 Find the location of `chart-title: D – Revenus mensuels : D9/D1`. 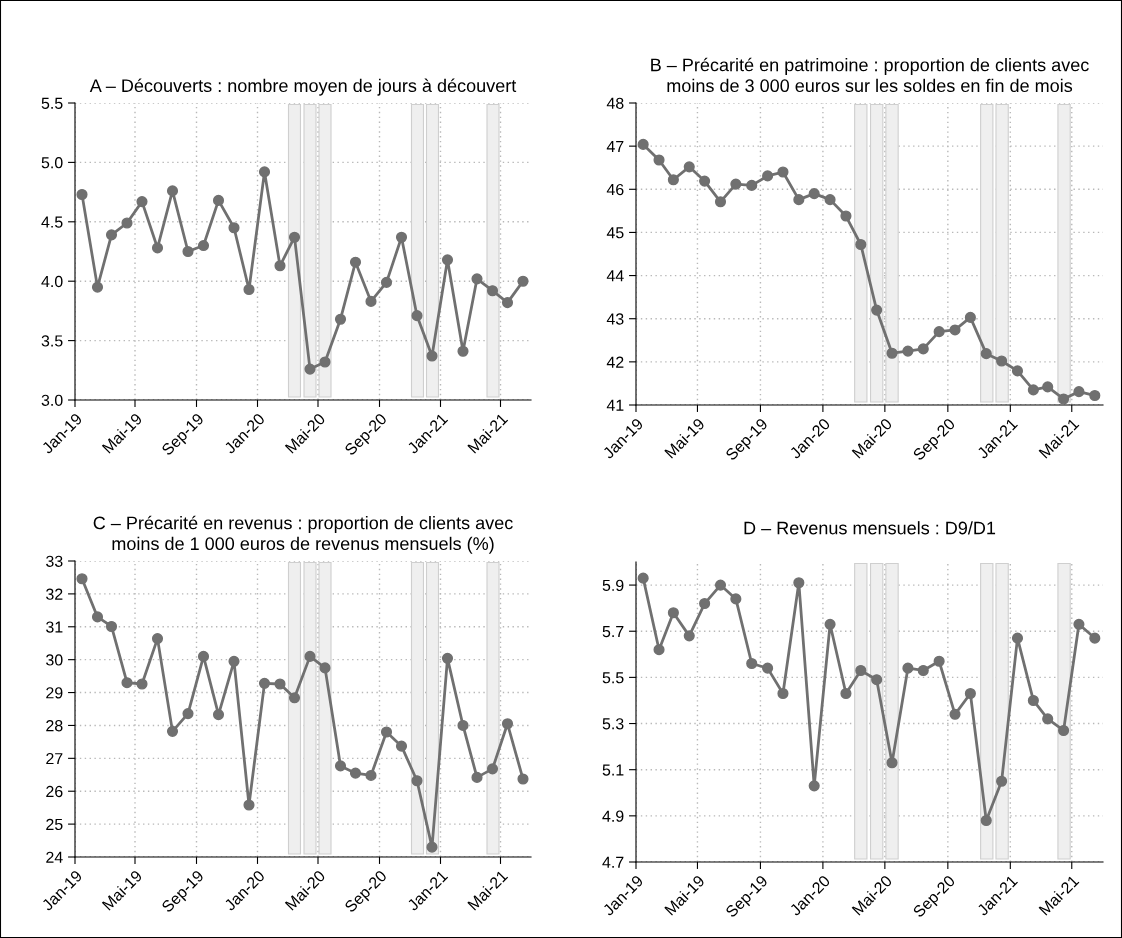

chart-title: D – Revenus mensuels : D9/D1 is located at coordinates (870, 528).